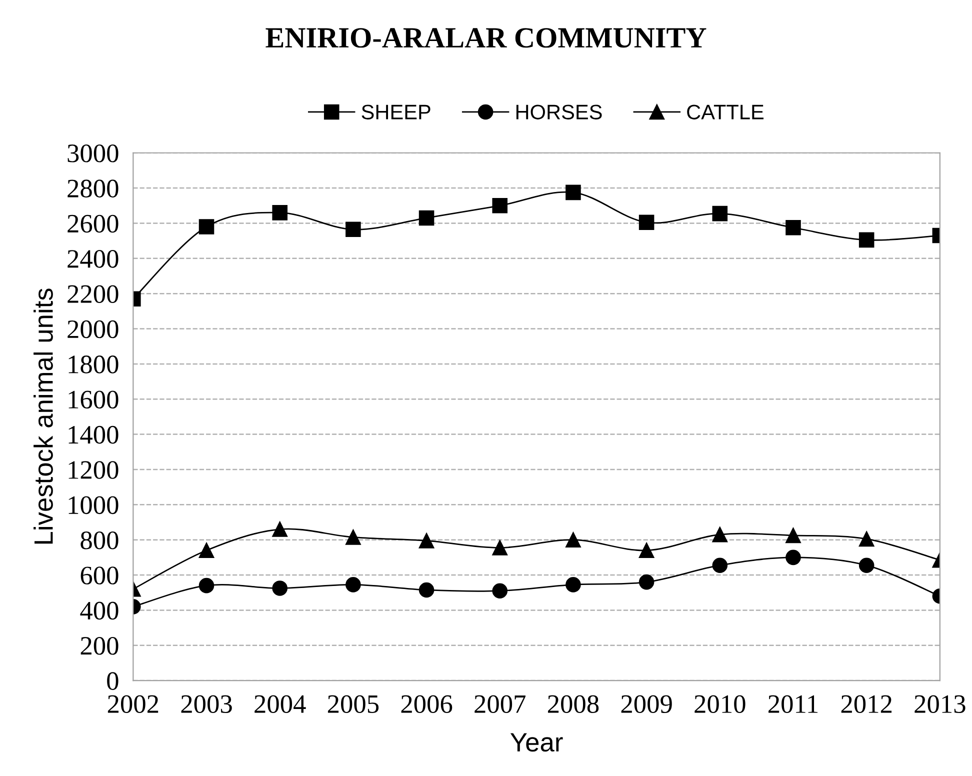 The width and height of the screenshot is (972, 776). Describe the element at coordinates (206, 704) in the screenshot. I see `x-tick-label: 2003` at that location.